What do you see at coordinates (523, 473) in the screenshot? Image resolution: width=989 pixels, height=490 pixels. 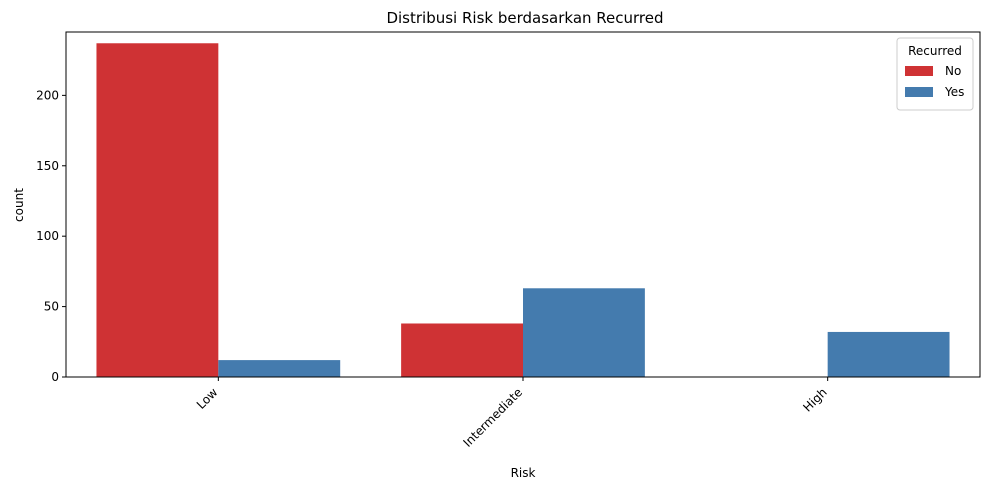 I see `x-axis-label: Risk` at bounding box center [523, 473].